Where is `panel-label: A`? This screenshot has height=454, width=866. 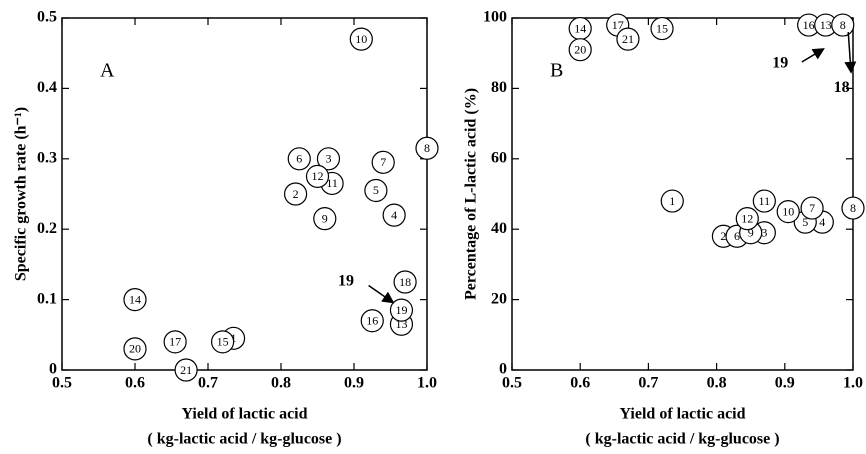 panel-label: A is located at coordinates (107, 71).